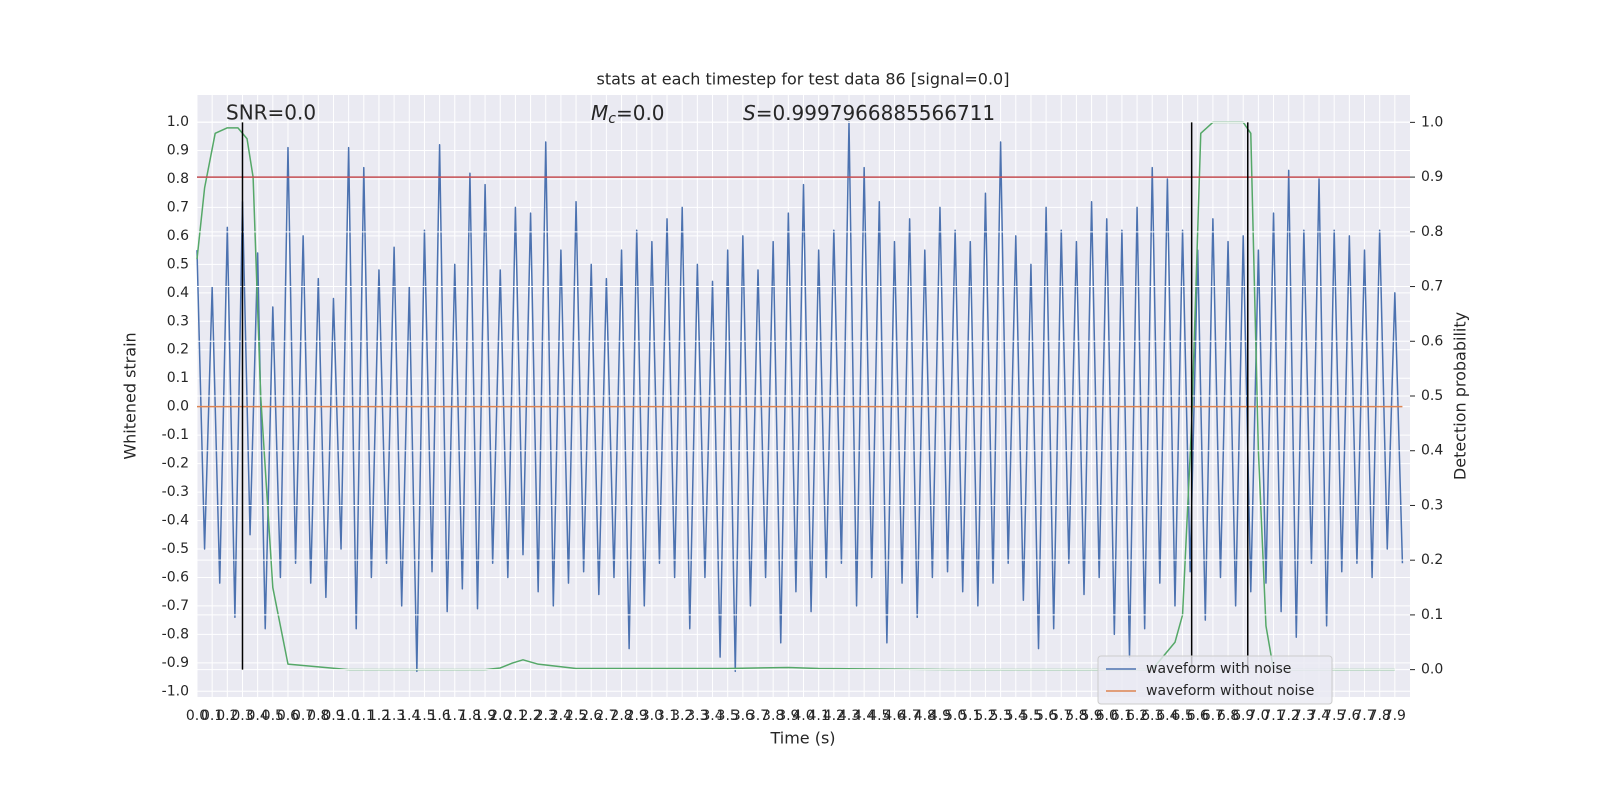 The width and height of the screenshot is (1600, 800). I want to click on x-tick-label: 4.4, so click(864, 716).